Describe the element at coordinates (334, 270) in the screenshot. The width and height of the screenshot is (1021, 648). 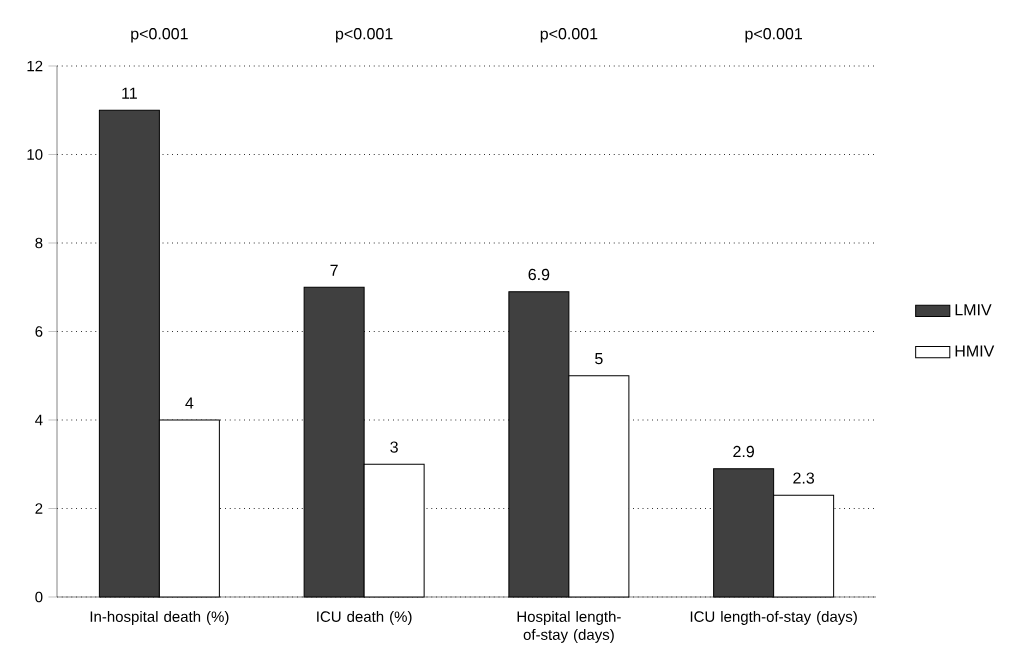
I see `data-label: 7` at that location.